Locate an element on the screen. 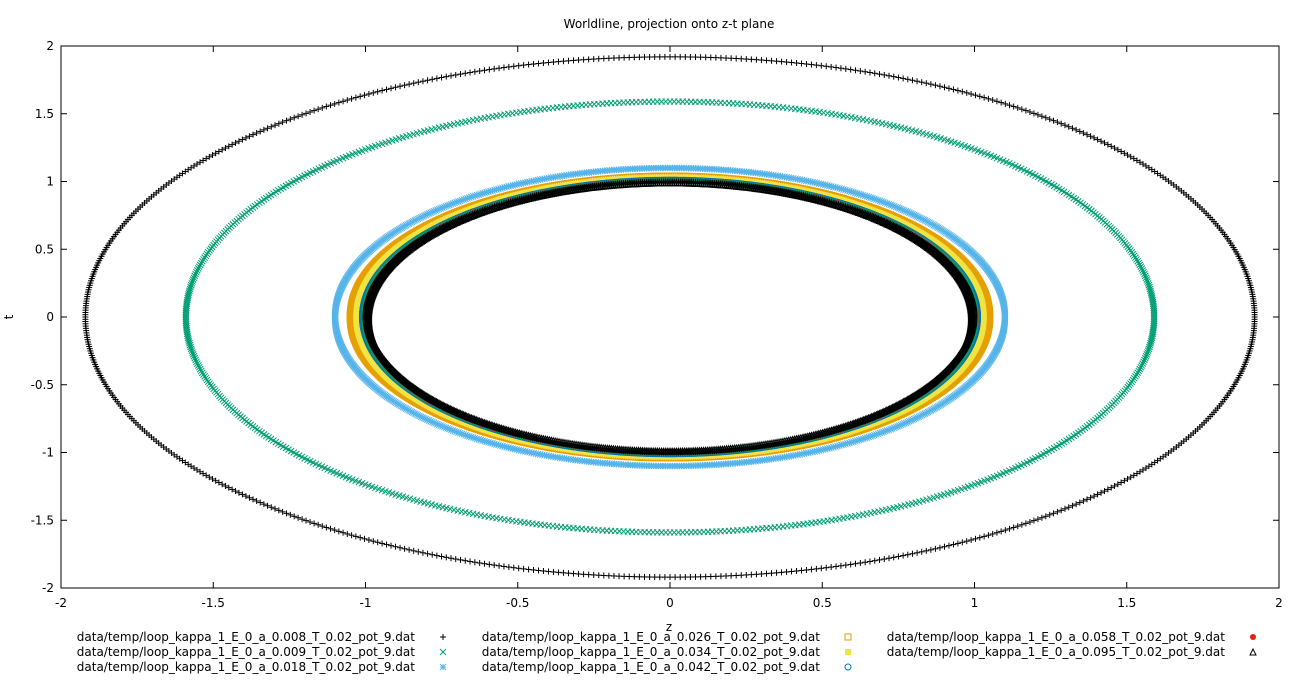 The width and height of the screenshot is (1299, 680). series-ring-3-point is located at coordinates (1005, 318).